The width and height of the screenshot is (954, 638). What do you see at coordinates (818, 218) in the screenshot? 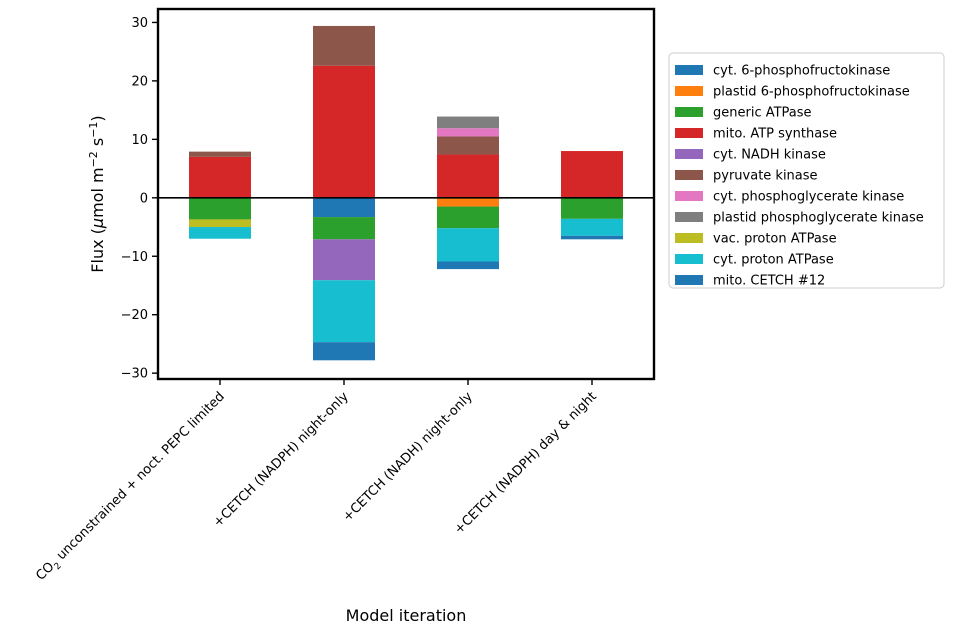
I see `legend-label: plastid phosphoglycerate kinase` at bounding box center [818, 218].